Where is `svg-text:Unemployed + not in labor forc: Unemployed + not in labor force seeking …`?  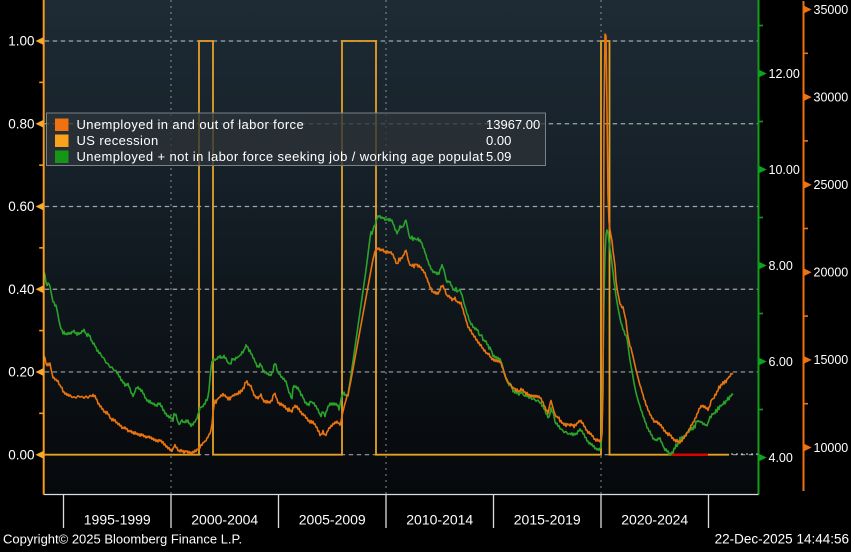
svg-text:Unemployed + not in labor forc: Unemployed + not in labor force seeking … is located at coordinates (280, 156).